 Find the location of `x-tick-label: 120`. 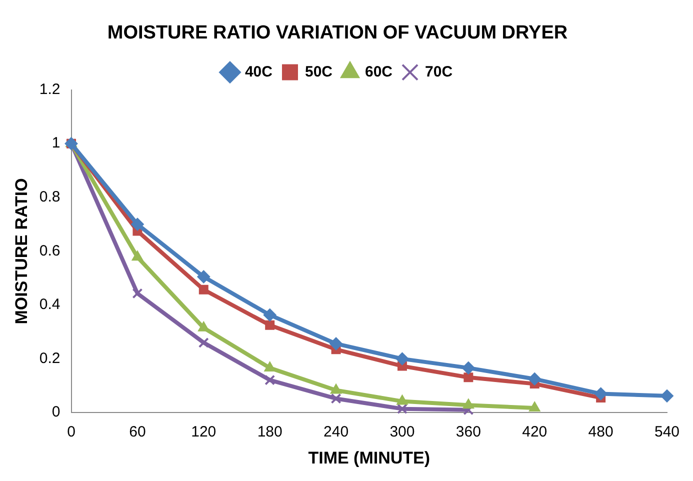

x-tick-label: 120 is located at coordinates (203, 432).